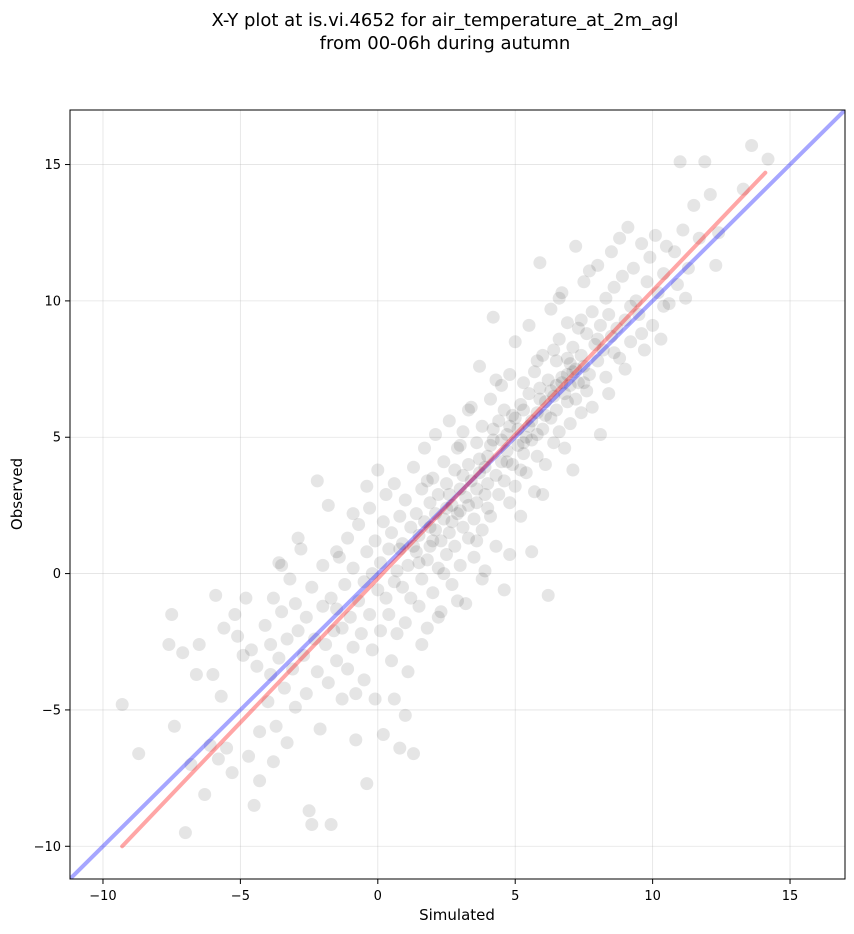  I want to click on x-tick-label: −10, so click(102, 896).